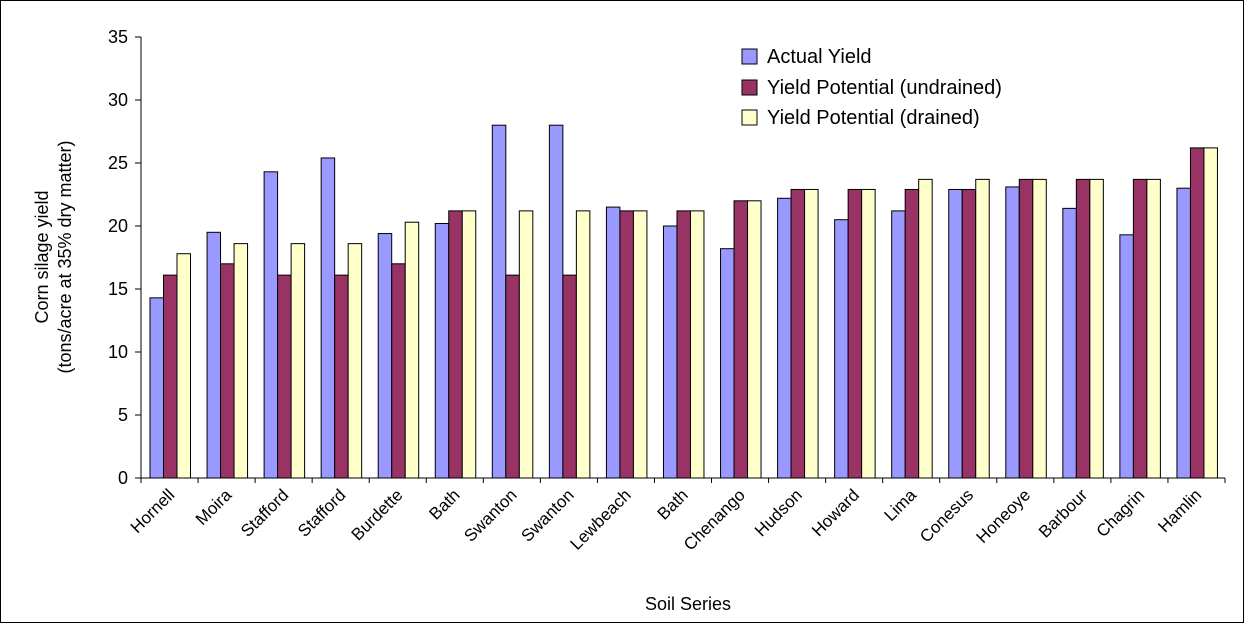 The width and height of the screenshot is (1244, 629). Describe the element at coordinates (123, 415) in the screenshot. I see `y-tick-label: 5` at that location.